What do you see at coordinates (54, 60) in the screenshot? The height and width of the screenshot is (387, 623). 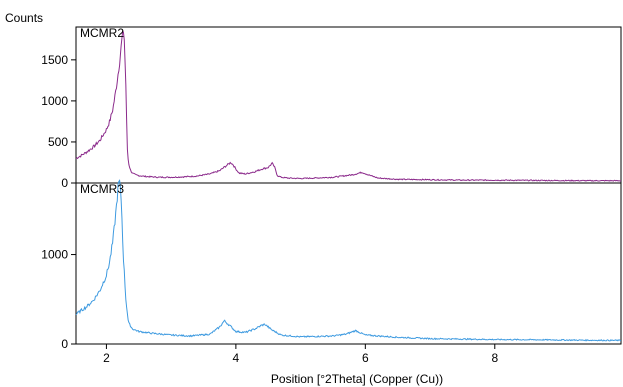 I see `y-tick-label: 1500` at bounding box center [54, 60].